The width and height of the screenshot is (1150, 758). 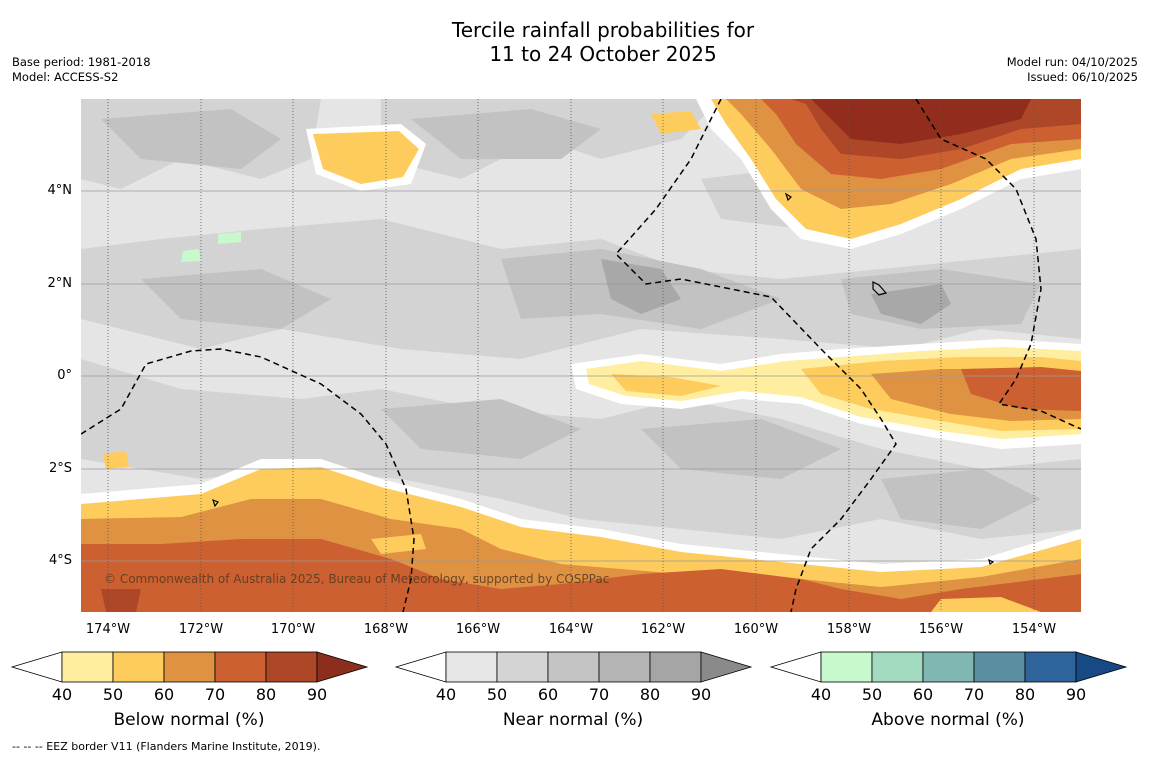 I want to click on near-tick-label: 70, so click(x=599, y=694).